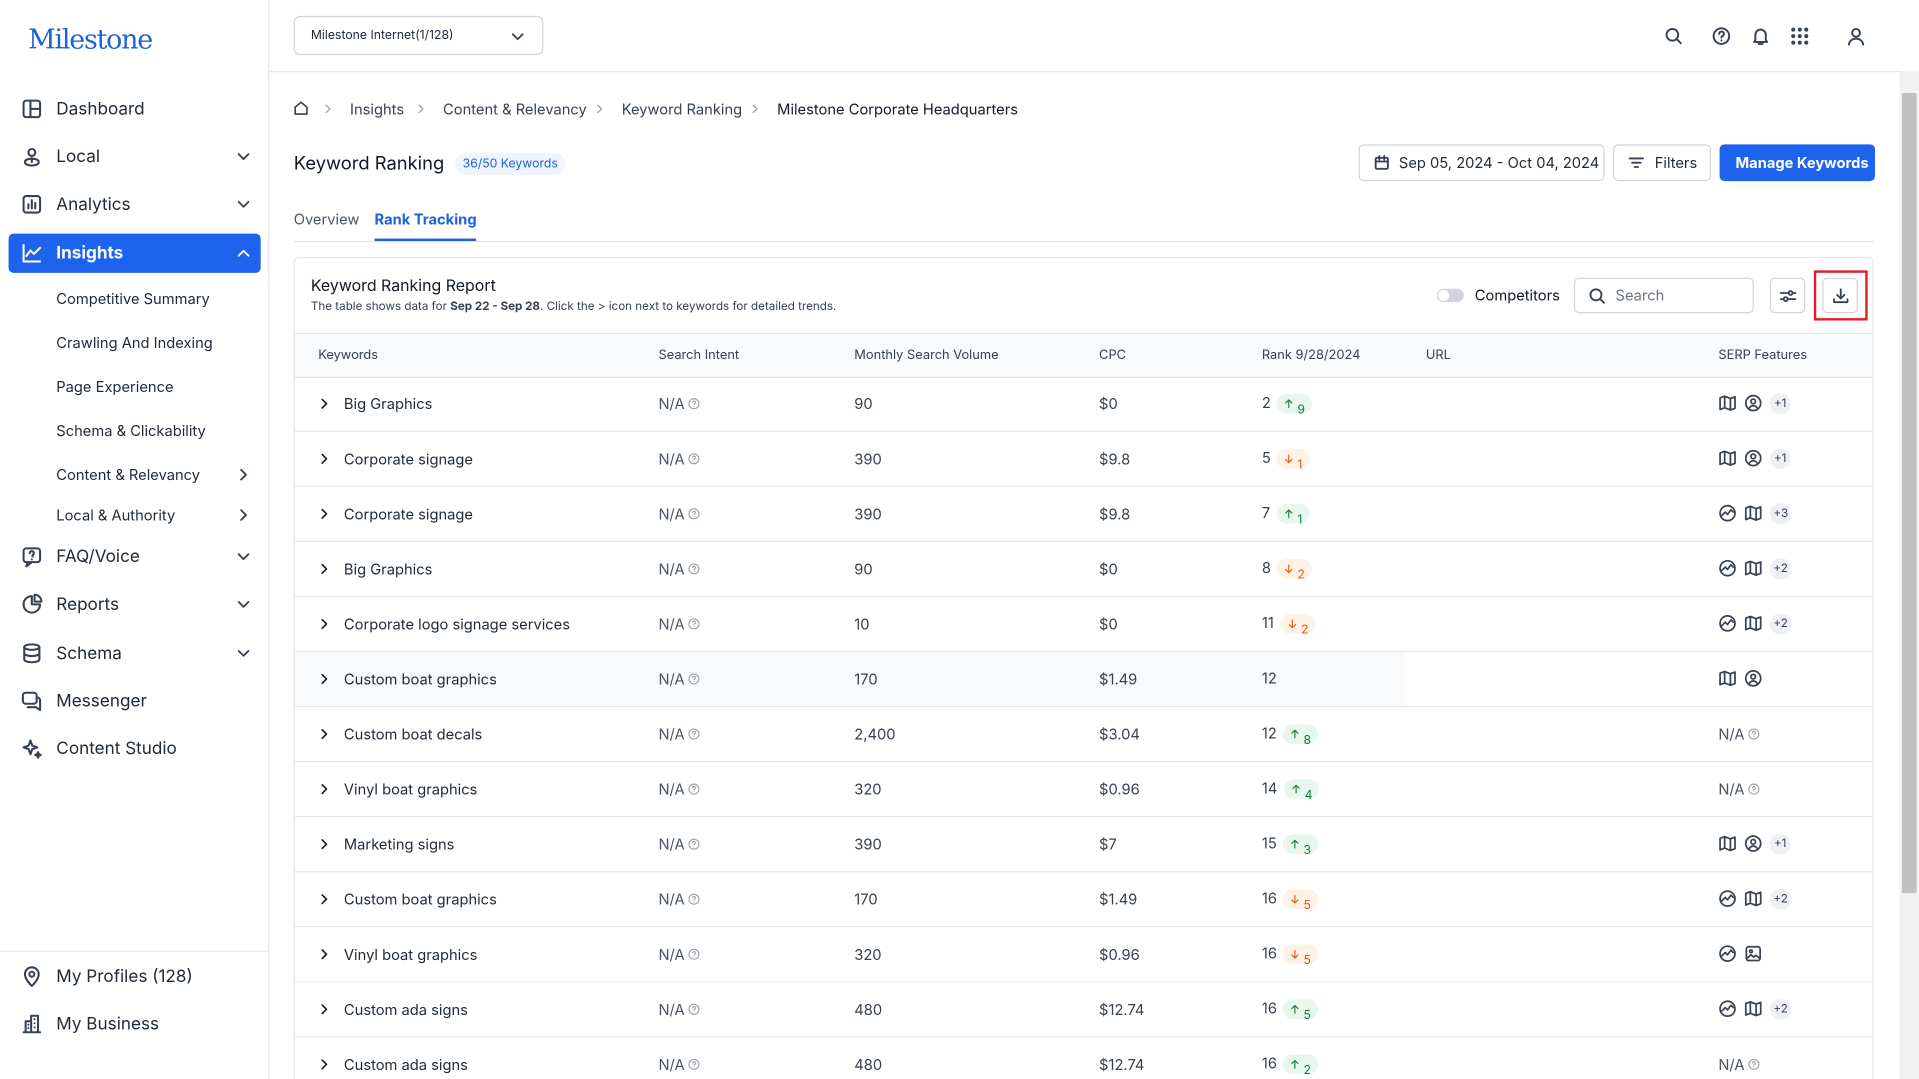  I want to click on footer-item: My Business, so click(108, 1024).